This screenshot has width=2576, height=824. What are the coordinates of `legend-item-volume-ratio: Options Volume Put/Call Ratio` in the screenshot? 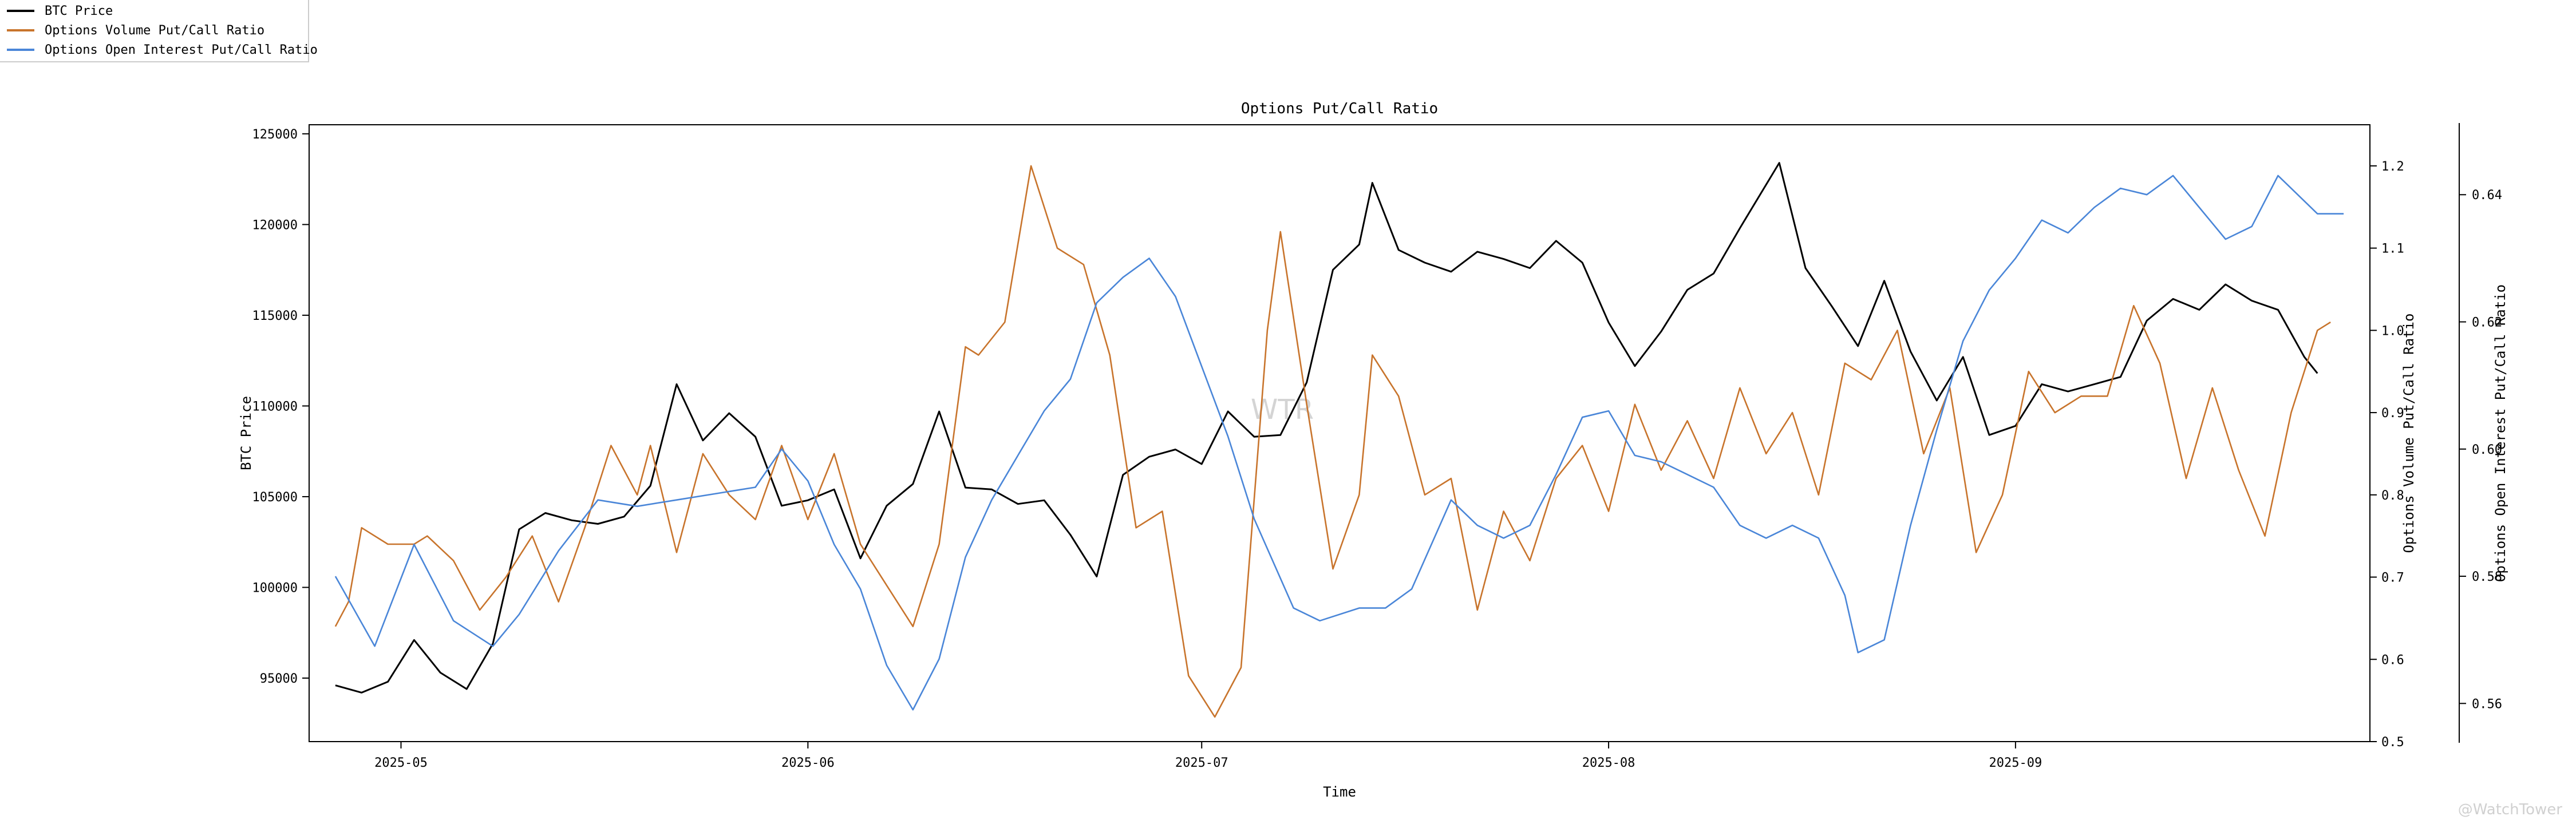 It's located at (135, 30).